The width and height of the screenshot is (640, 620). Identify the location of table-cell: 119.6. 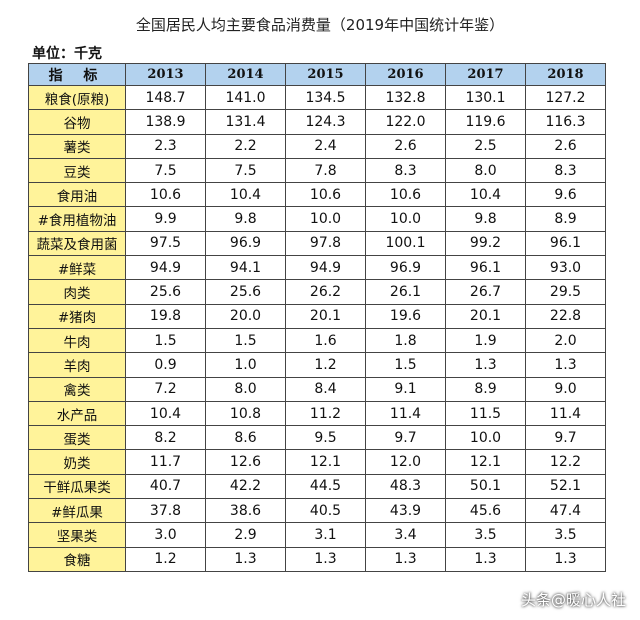
(485, 122).